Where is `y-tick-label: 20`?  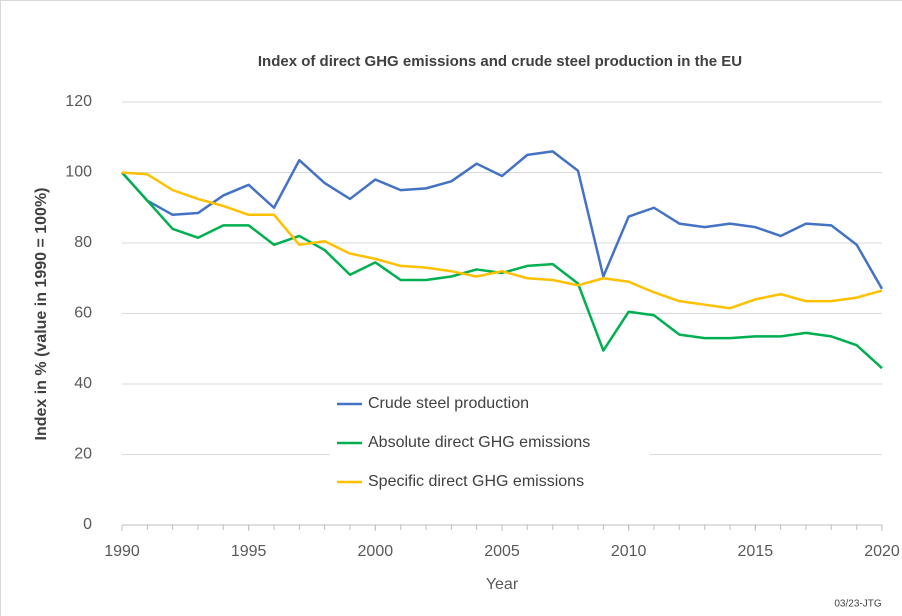
y-tick-label: 20 is located at coordinates (83, 454).